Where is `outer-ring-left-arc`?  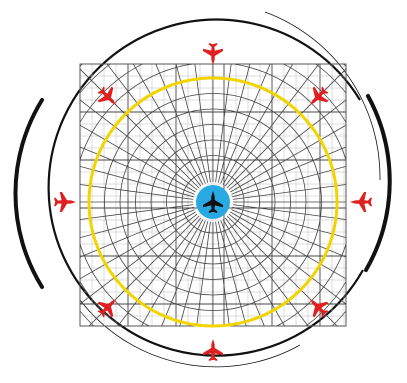
outer-ring-left-arc is located at coordinates (28, 193).